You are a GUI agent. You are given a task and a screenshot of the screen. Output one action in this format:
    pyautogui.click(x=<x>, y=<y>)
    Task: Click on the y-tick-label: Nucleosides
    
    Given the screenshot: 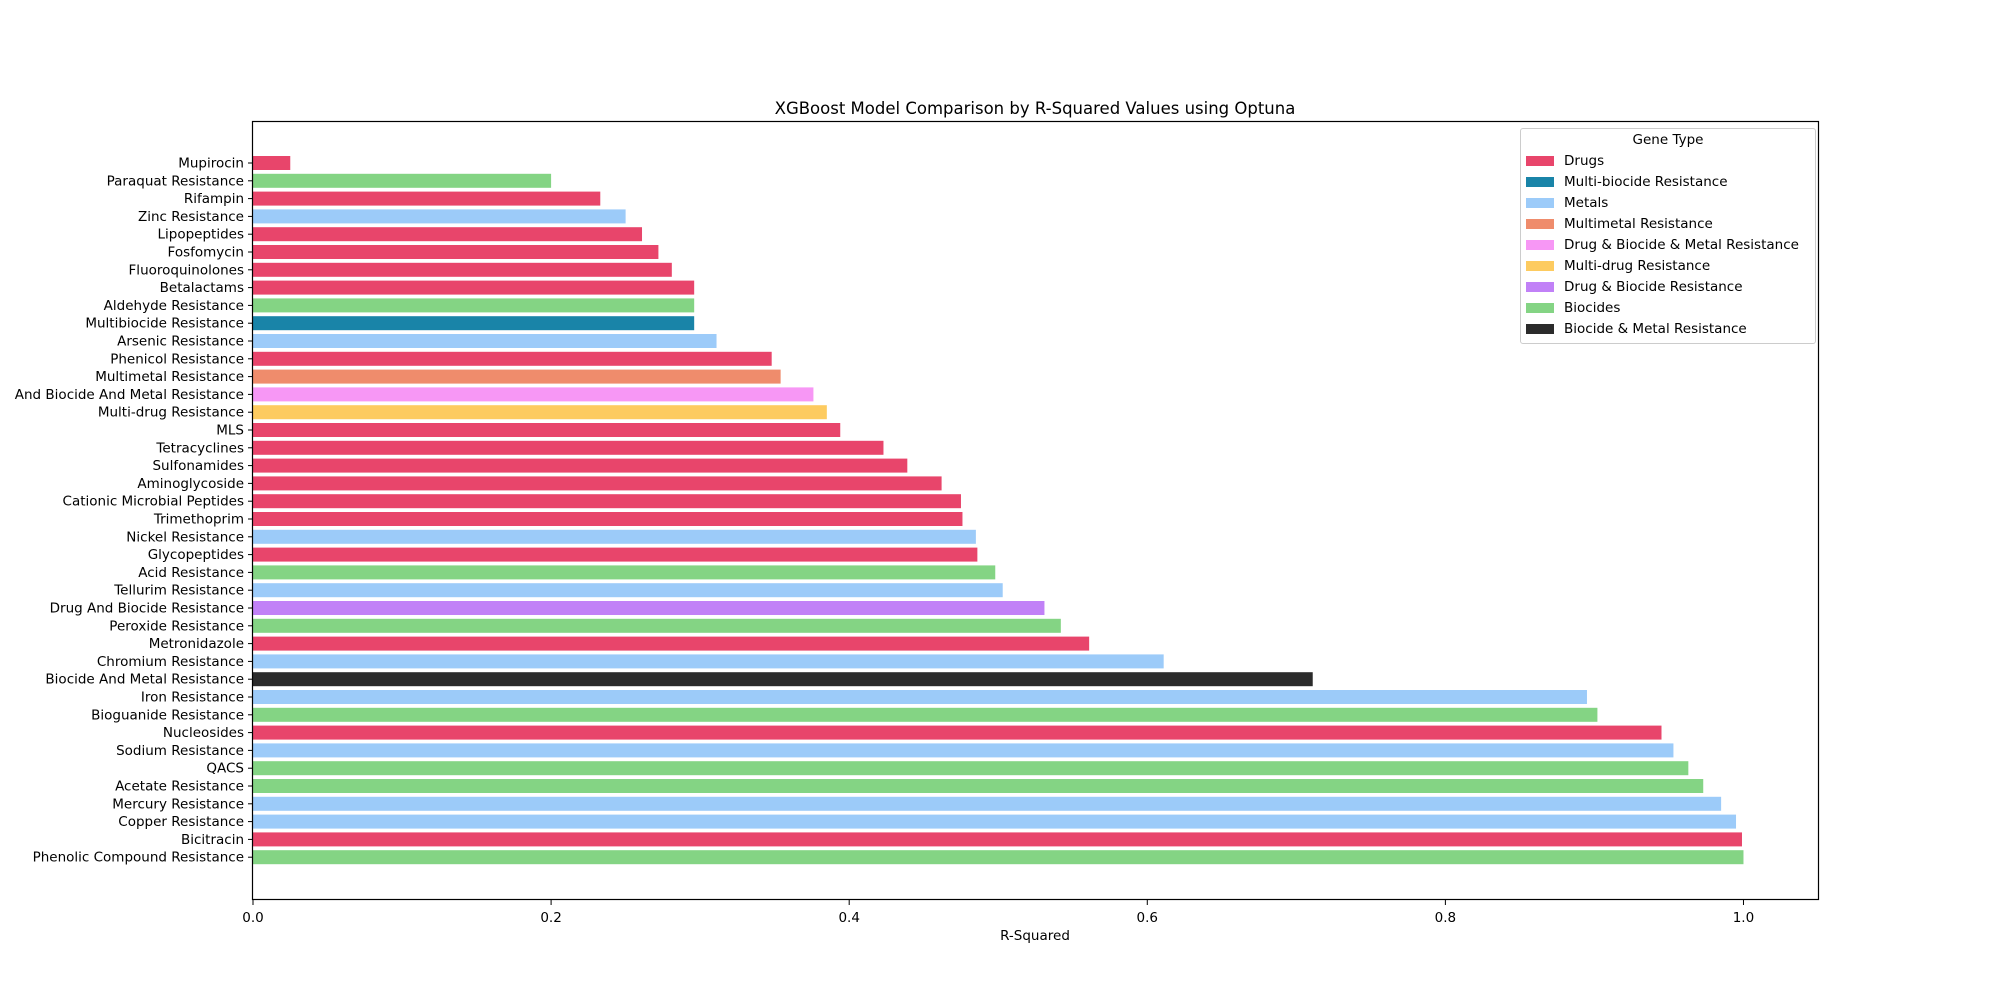 What is the action you would take?
    pyautogui.click(x=203, y=733)
    